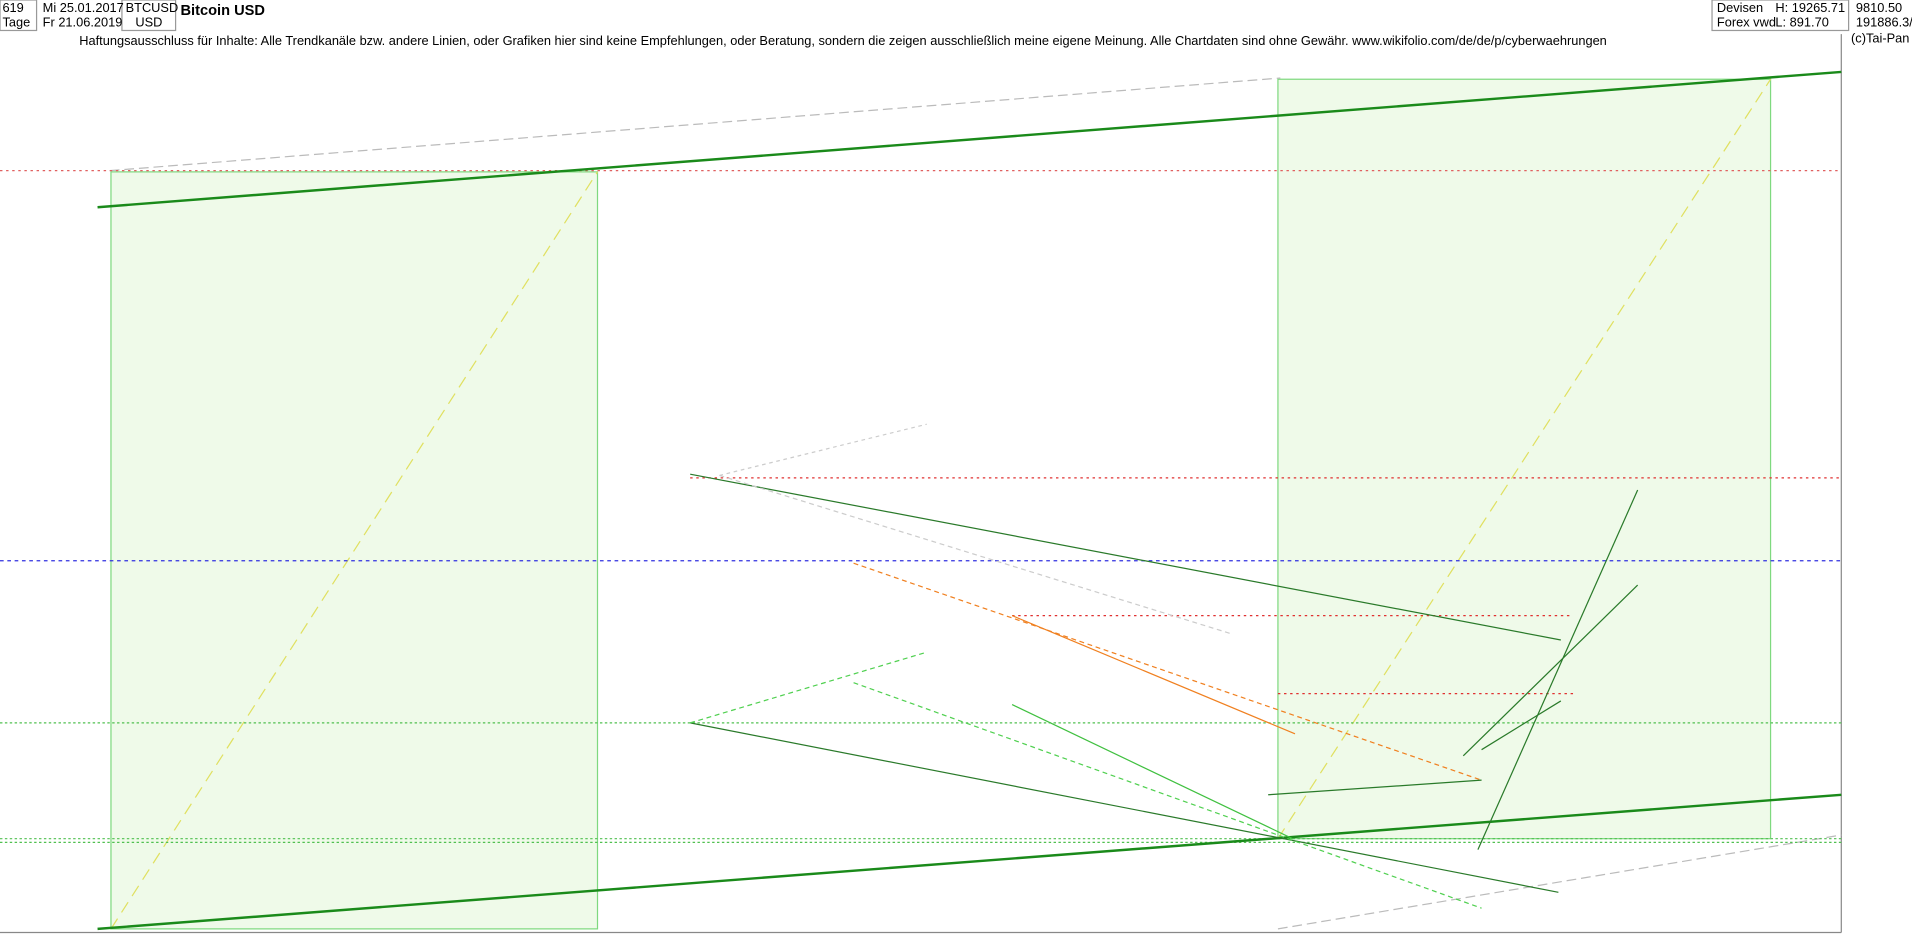 Image resolution: width=1912 pixels, height=952 pixels. Describe the element at coordinates (1746, 22) in the screenshot. I see `source: Forex vwd` at that location.